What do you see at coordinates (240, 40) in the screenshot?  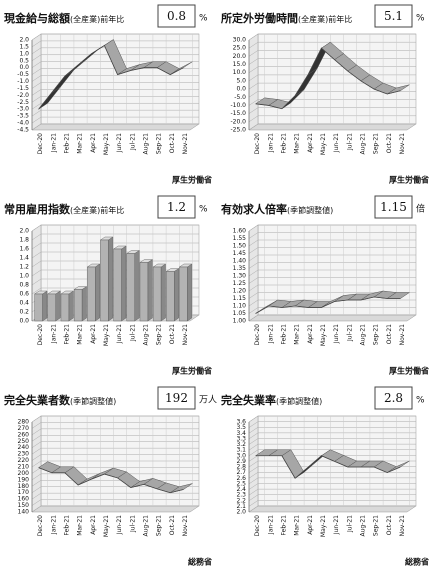 I see `y-tick-label: 30.0` at bounding box center [240, 40].